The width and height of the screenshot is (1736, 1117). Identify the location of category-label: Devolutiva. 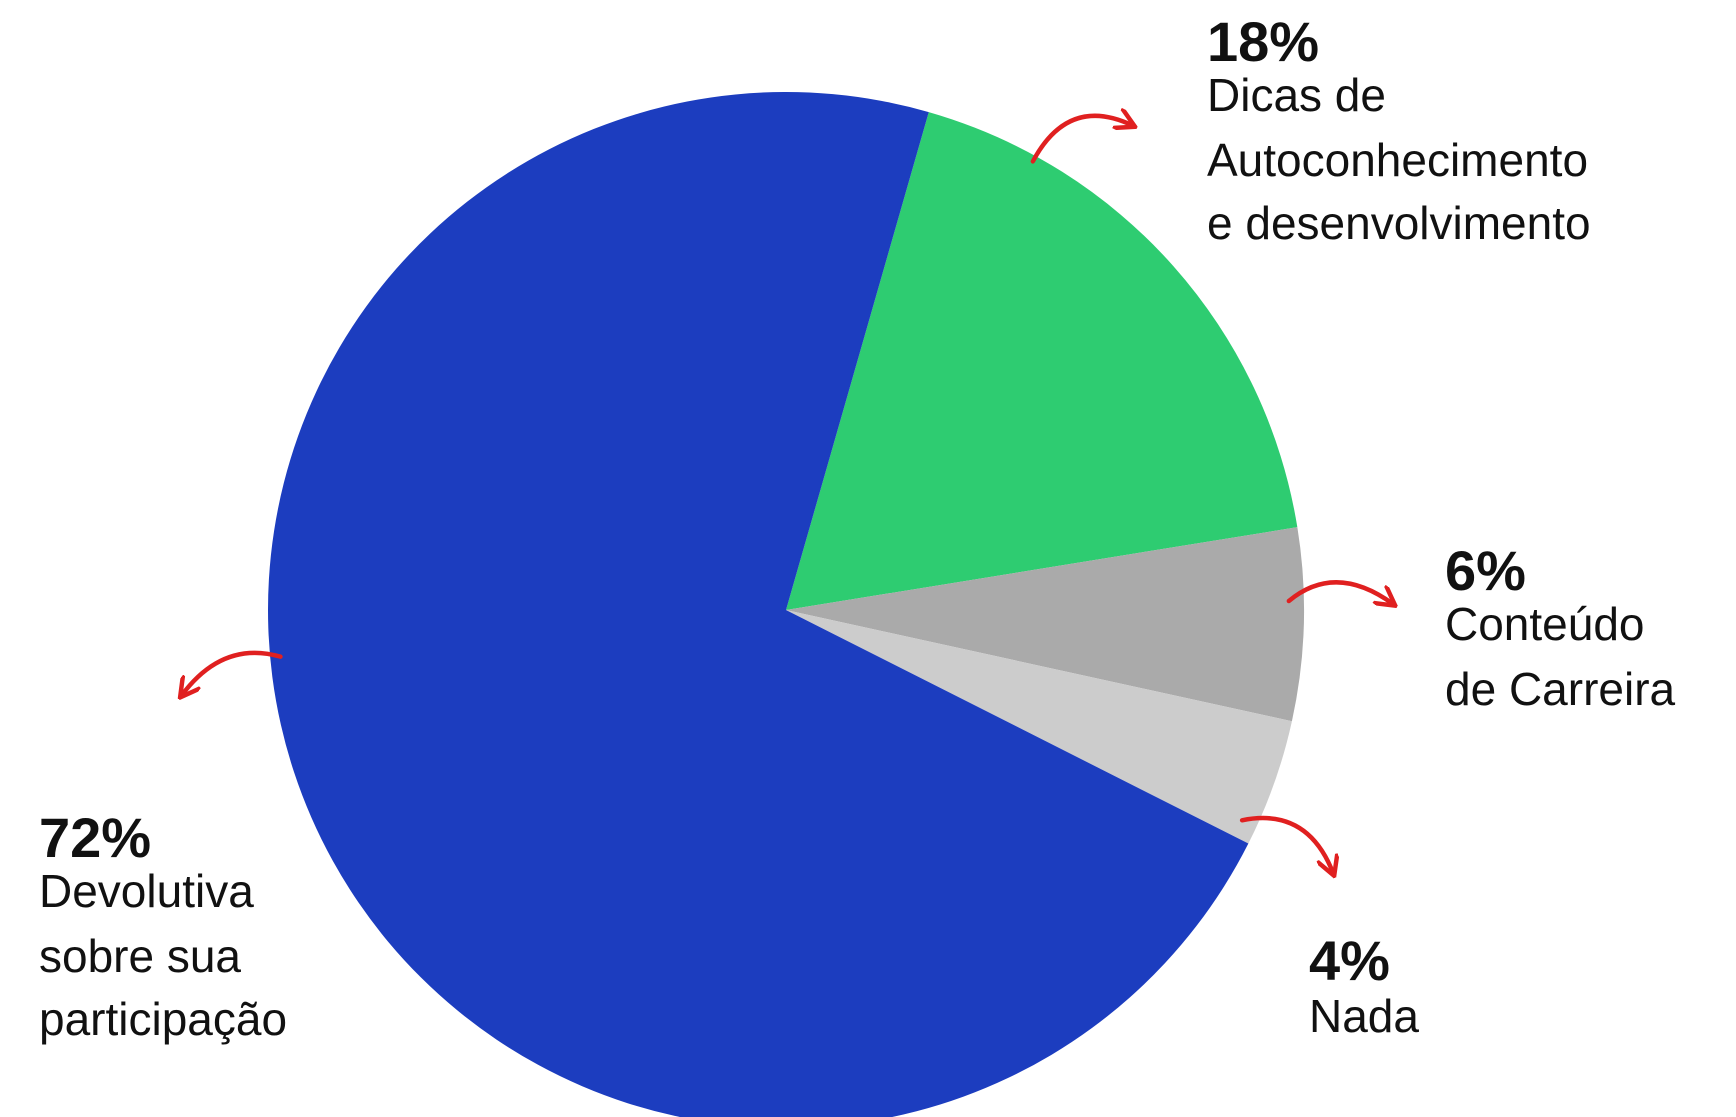
(146, 891).